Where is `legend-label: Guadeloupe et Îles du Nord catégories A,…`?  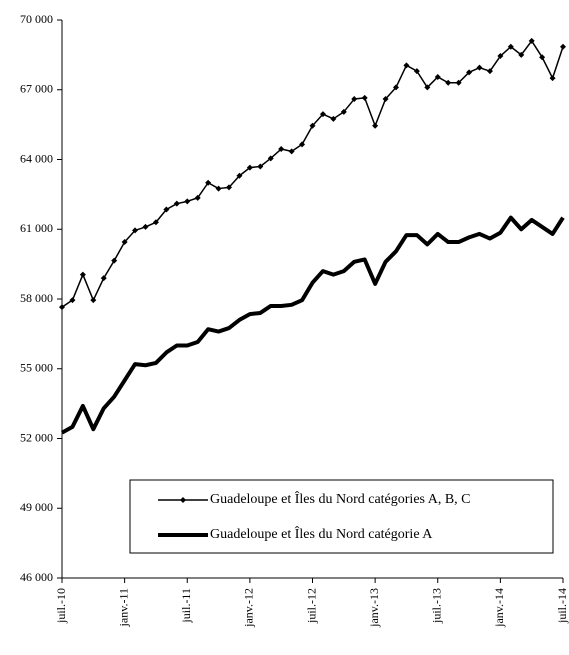 legend-label: Guadeloupe et Îles du Nord catégories A,… is located at coordinates (340, 498).